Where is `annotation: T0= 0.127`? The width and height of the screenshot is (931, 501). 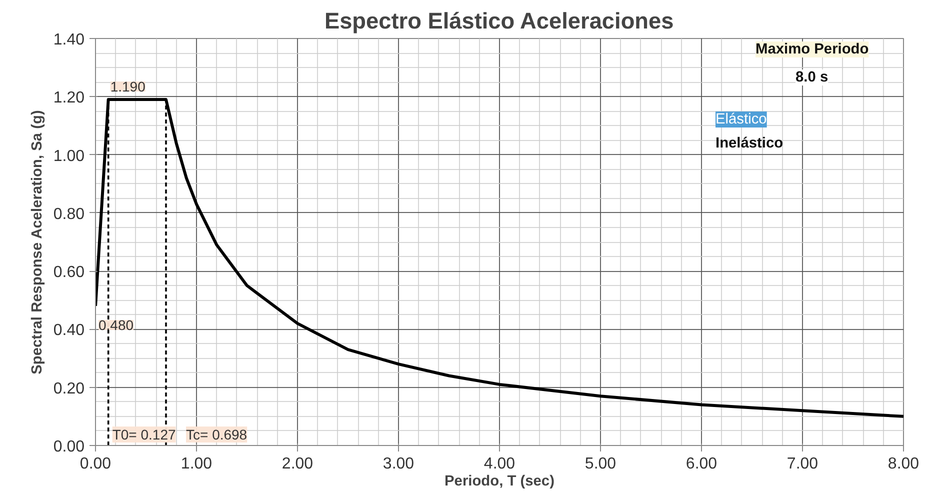 annotation: T0= 0.127 is located at coordinates (144, 434).